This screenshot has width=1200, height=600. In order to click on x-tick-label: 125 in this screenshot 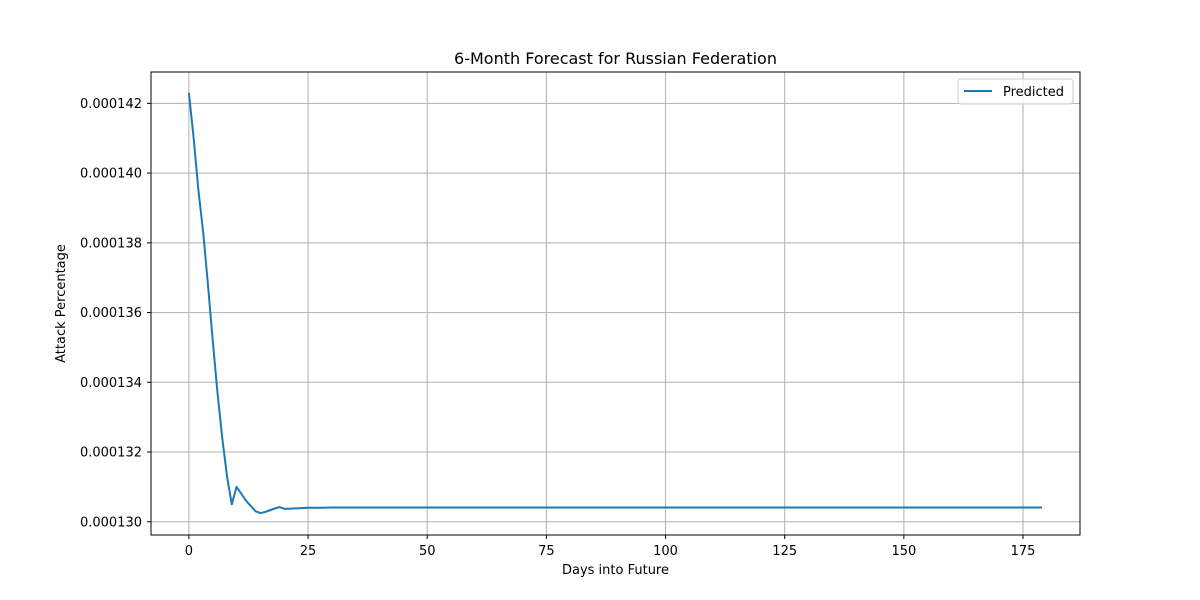, I will do `click(784, 551)`.